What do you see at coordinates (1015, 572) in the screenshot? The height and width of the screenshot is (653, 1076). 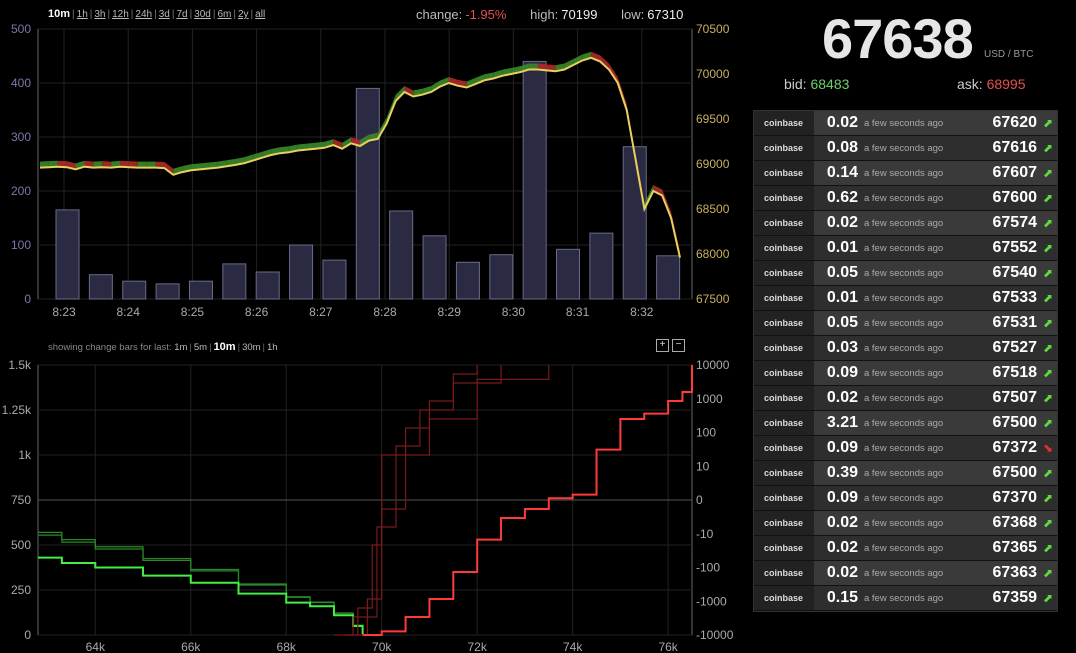 I see `trade-price: 67363` at bounding box center [1015, 572].